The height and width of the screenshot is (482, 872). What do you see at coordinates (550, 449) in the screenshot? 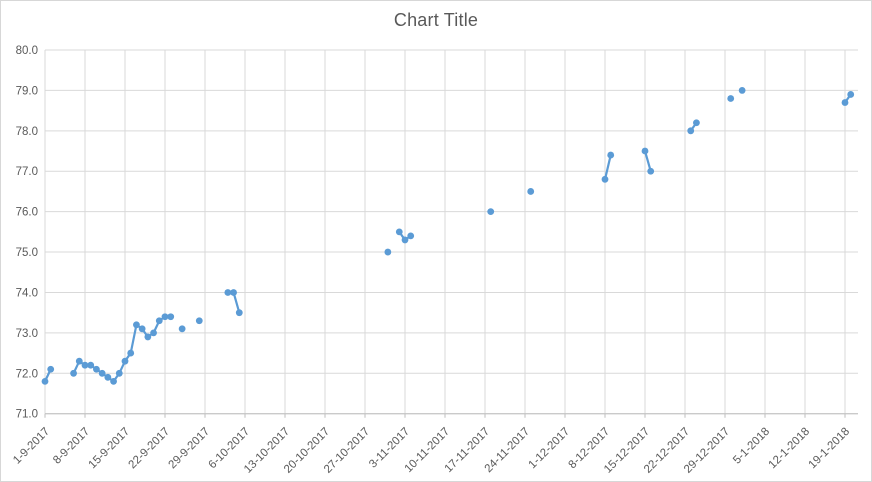
I see `x-tick-label: 1-12-2017` at bounding box center [550, 449].